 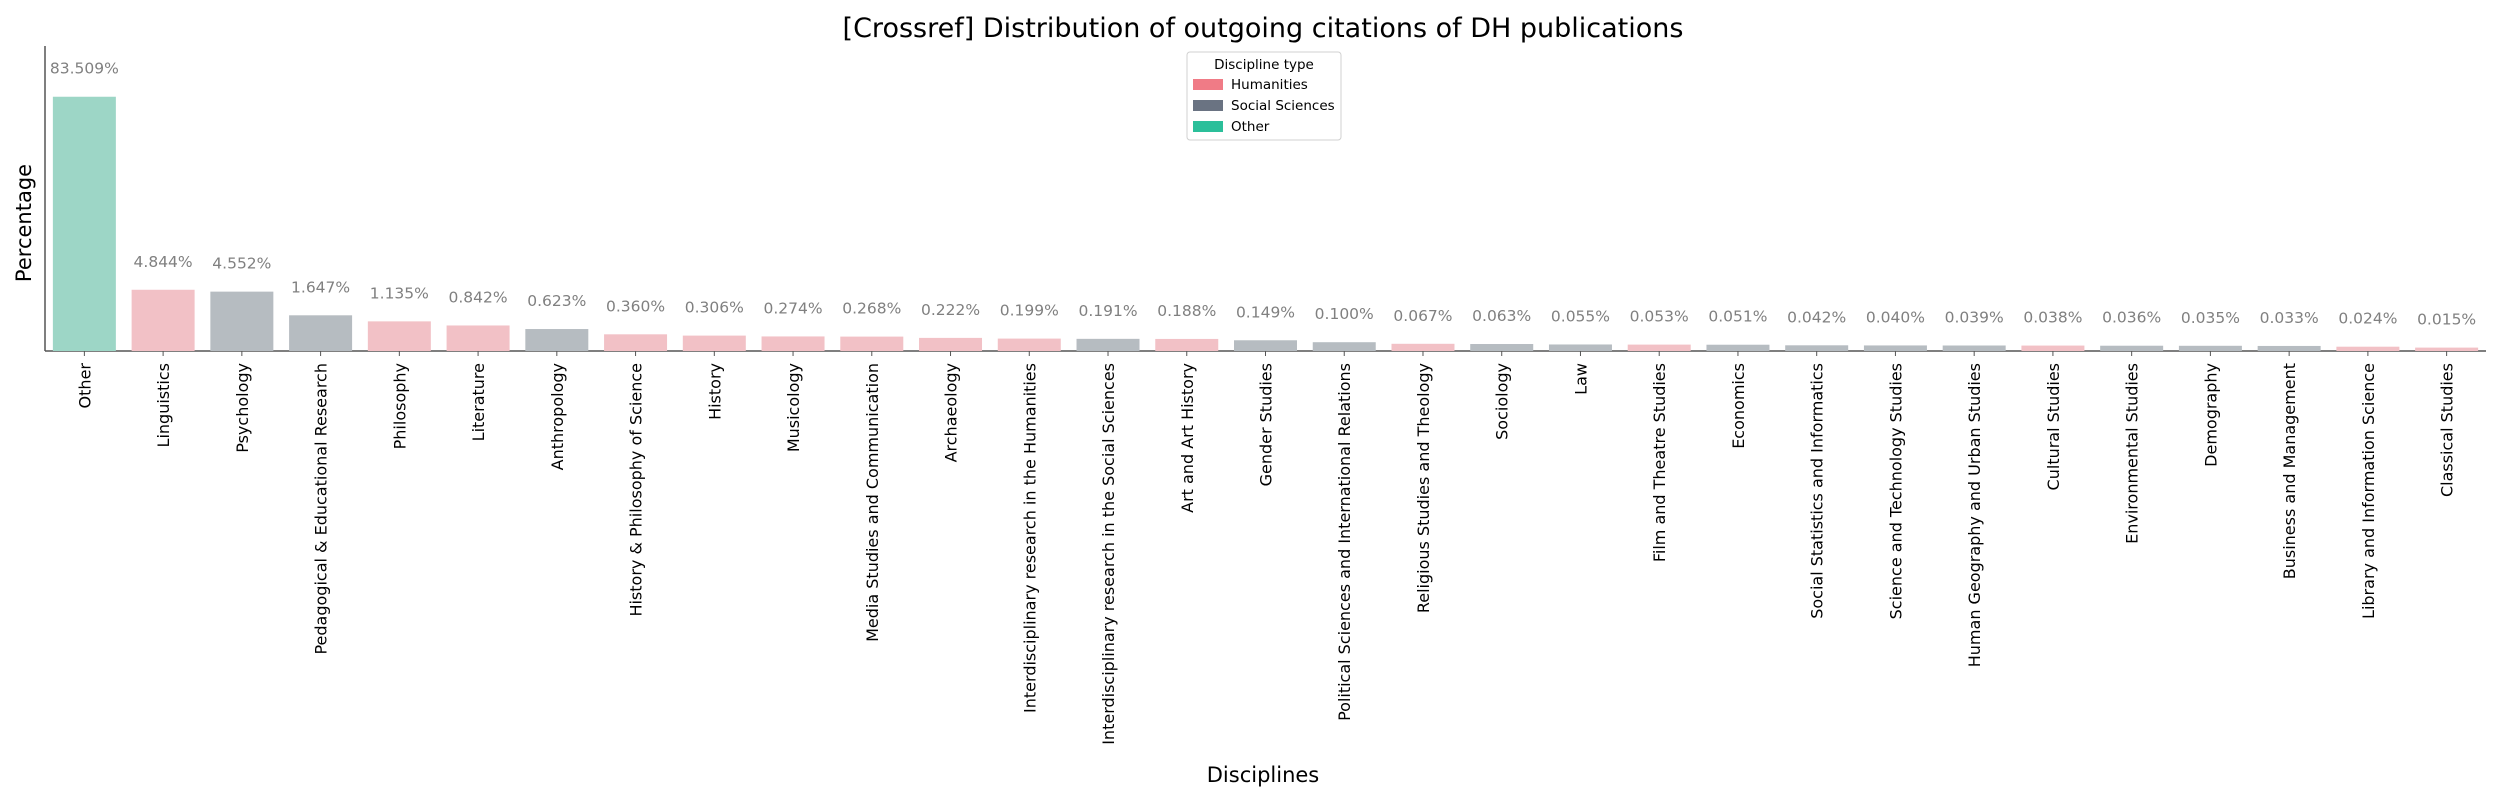 What do you see at coordinates (1107, 311) in the screenshot?
I see `data-label-interdisciplinary-research-in-the-social-sciences: 0.191%` at bounding box center [1107, 311].